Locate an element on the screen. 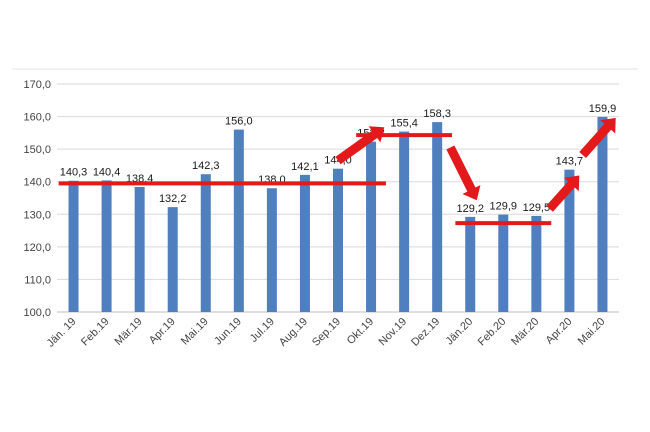  data-label: 129,5 is located at coordinates (537, 208).